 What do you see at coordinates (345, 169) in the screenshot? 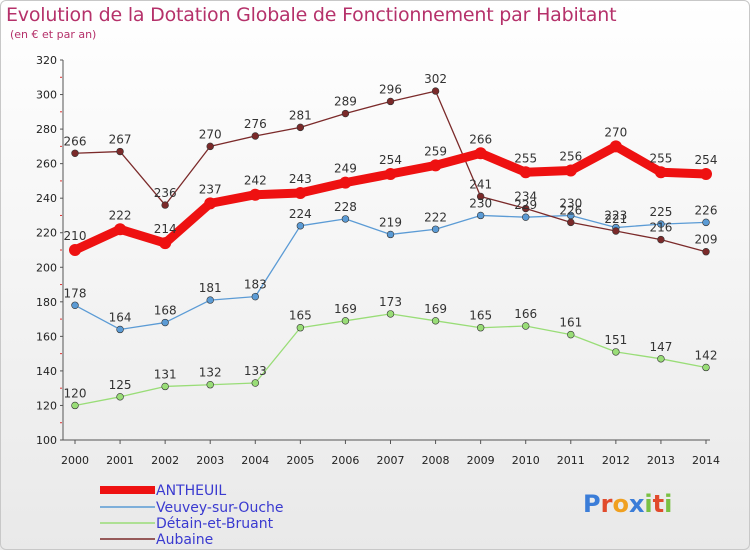
I see `data-label: 249` at bounding box center [345, 169].